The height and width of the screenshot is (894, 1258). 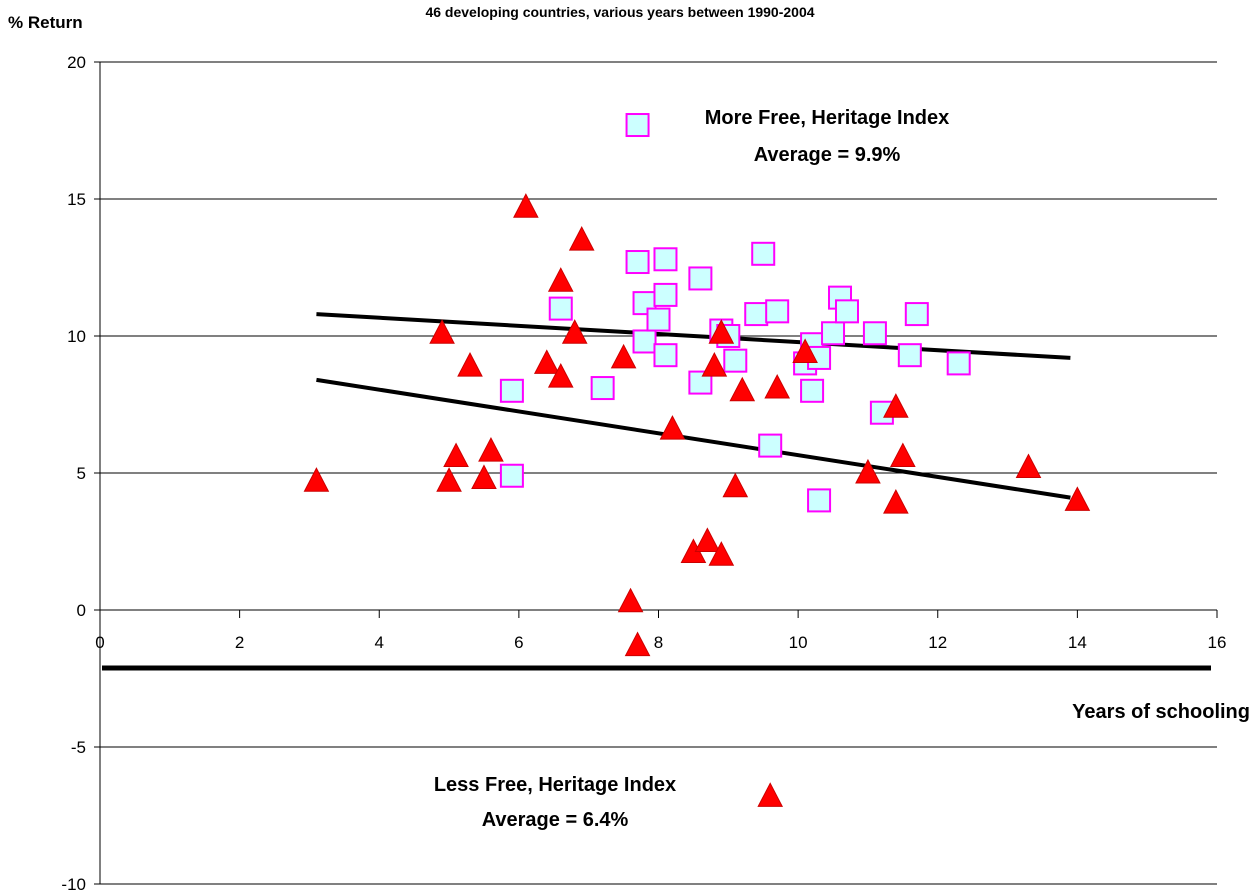 What do you see at coordinates (1077, 642) in the screenshot?
I see `x-tick-label: 14` at bounding box center [1077, 642].